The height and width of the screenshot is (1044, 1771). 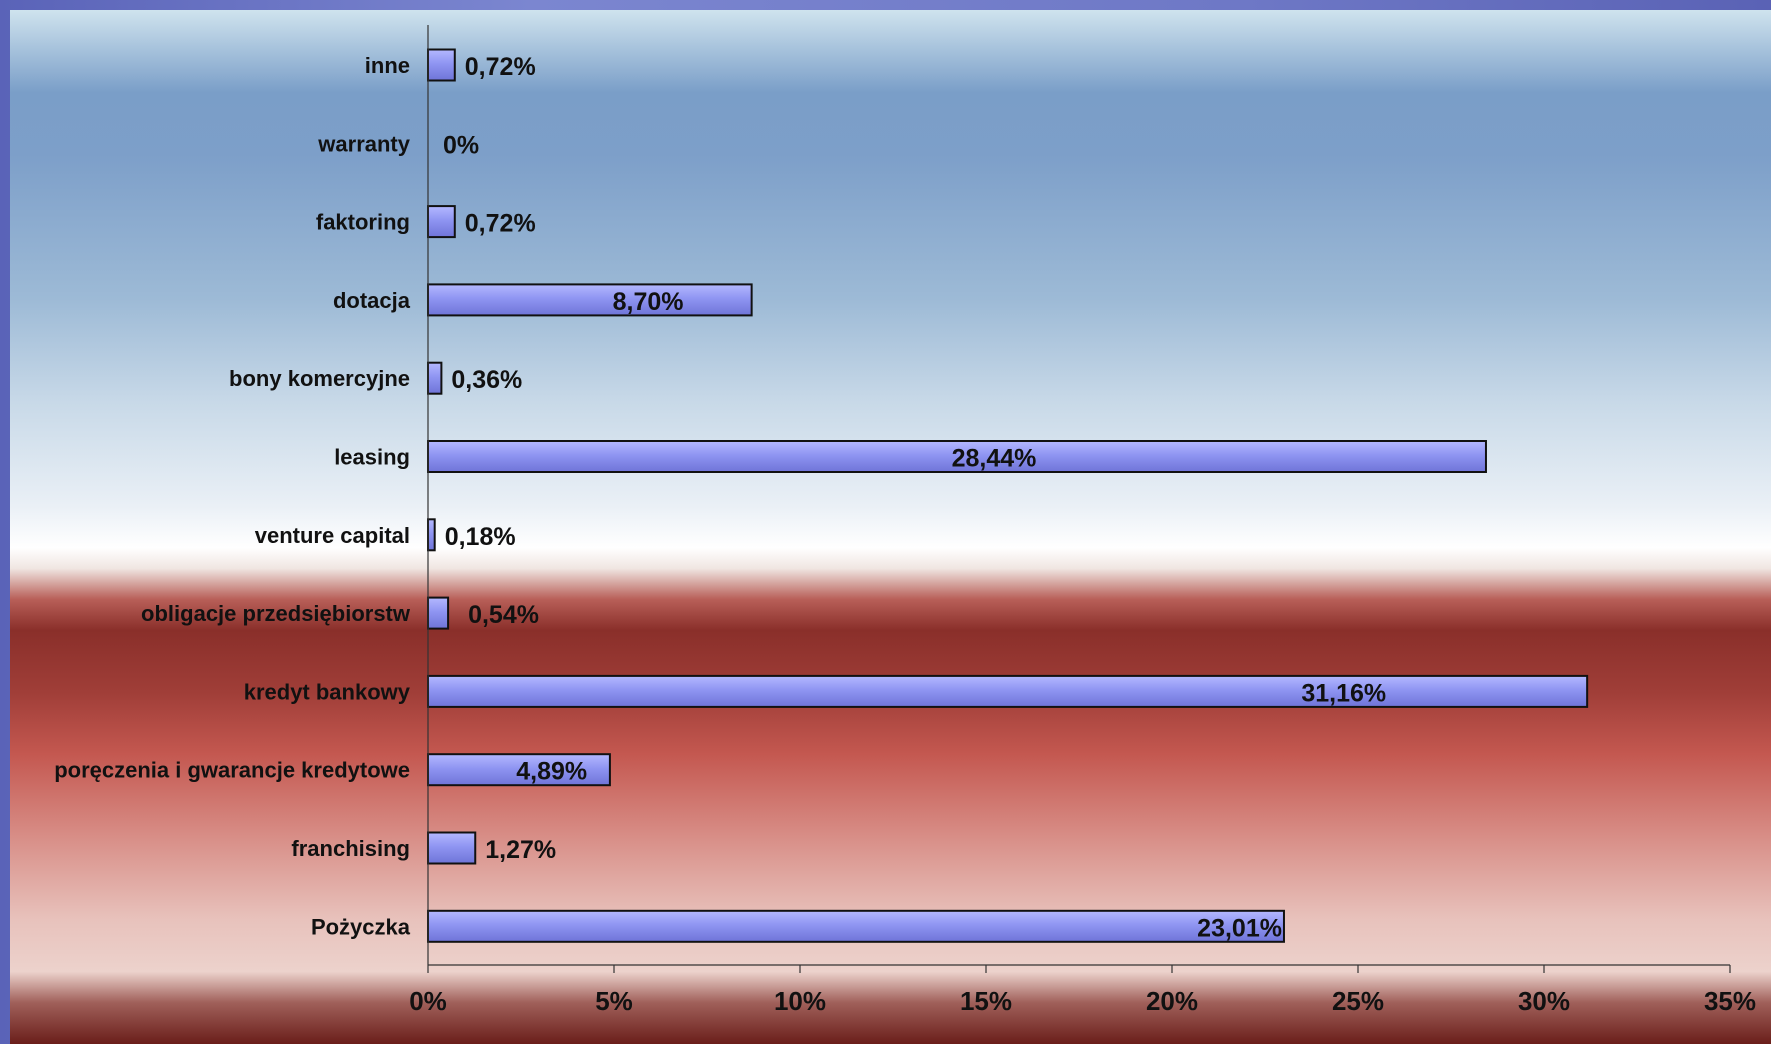 What do you see at coordinates (372, 300) in the screenshot?
I see `category-label: dotacja` at bounding box center [372, 300].